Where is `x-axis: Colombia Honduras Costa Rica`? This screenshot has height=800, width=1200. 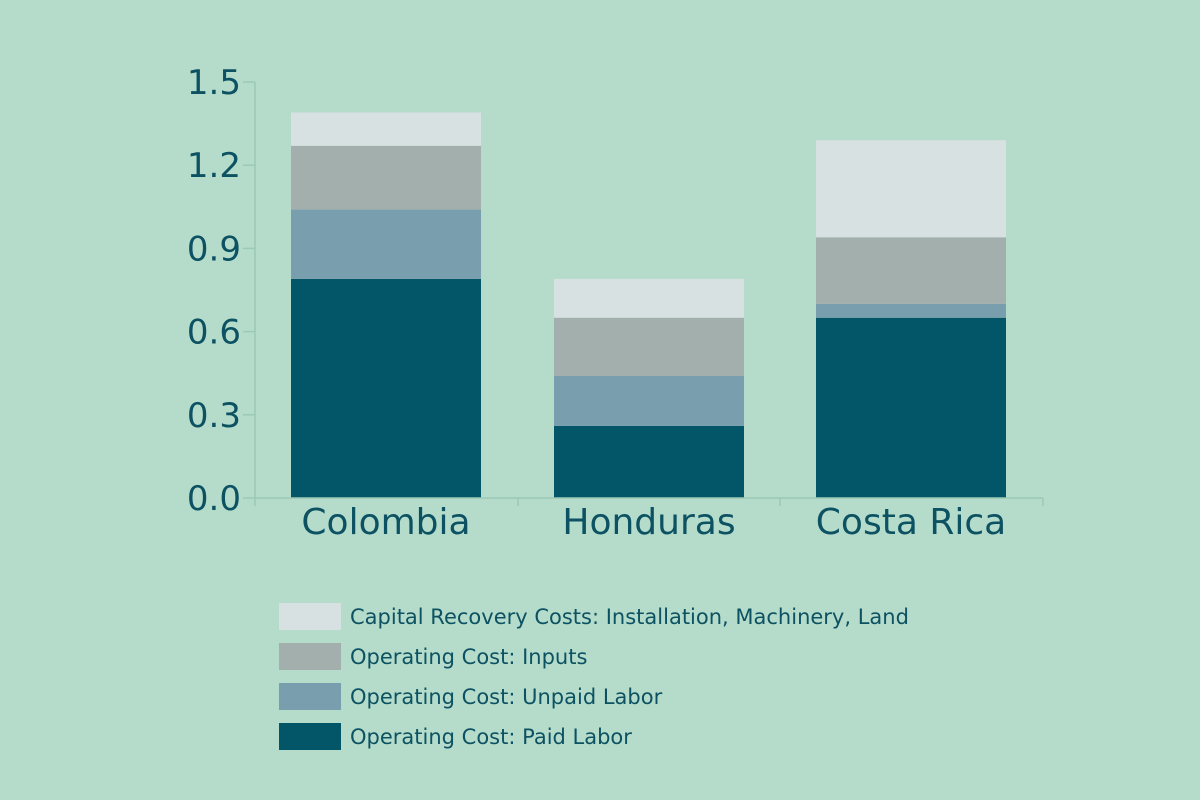
x-axis: Colombia Honduras Costa Rica is located at coordinates (649, 520).